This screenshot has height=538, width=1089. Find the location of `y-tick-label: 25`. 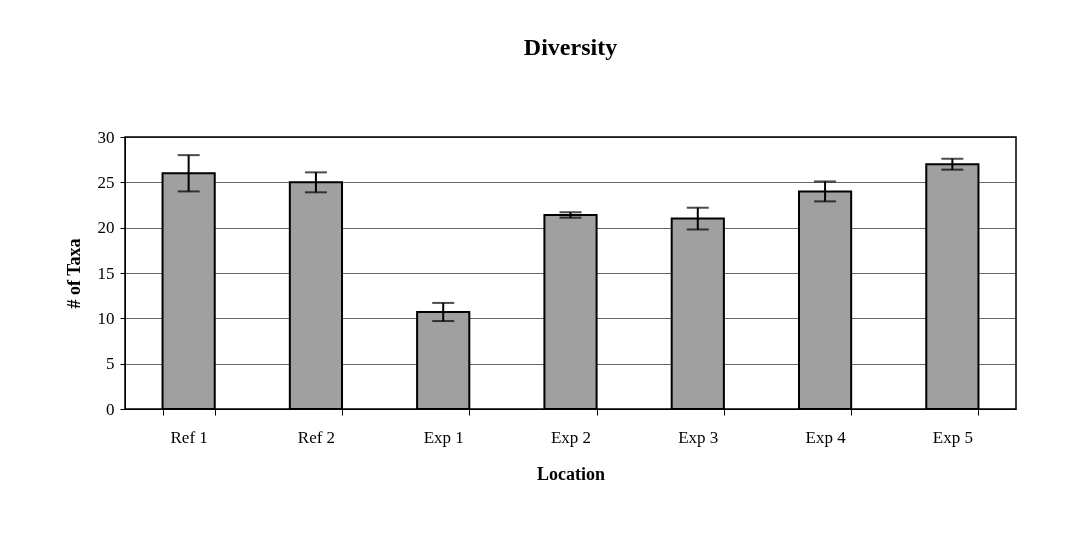

y-tick-label: 25 is located at coordinates (106, 182).